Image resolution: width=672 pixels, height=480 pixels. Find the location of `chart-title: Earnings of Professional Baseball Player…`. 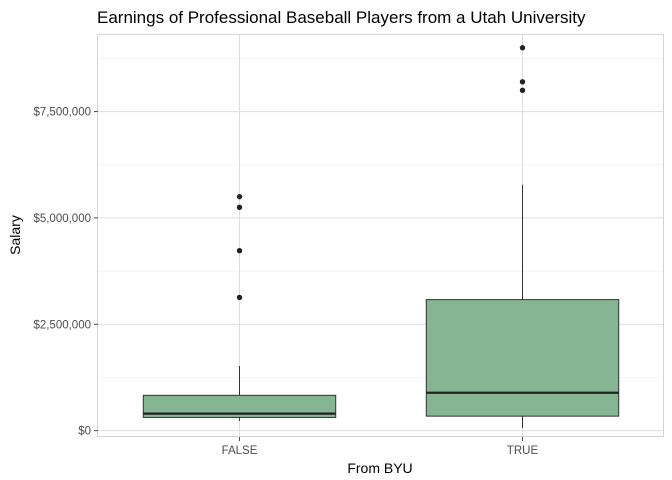

chart-title: Earnings of Professional Baseball Player… is located at coordinates (341, 17).